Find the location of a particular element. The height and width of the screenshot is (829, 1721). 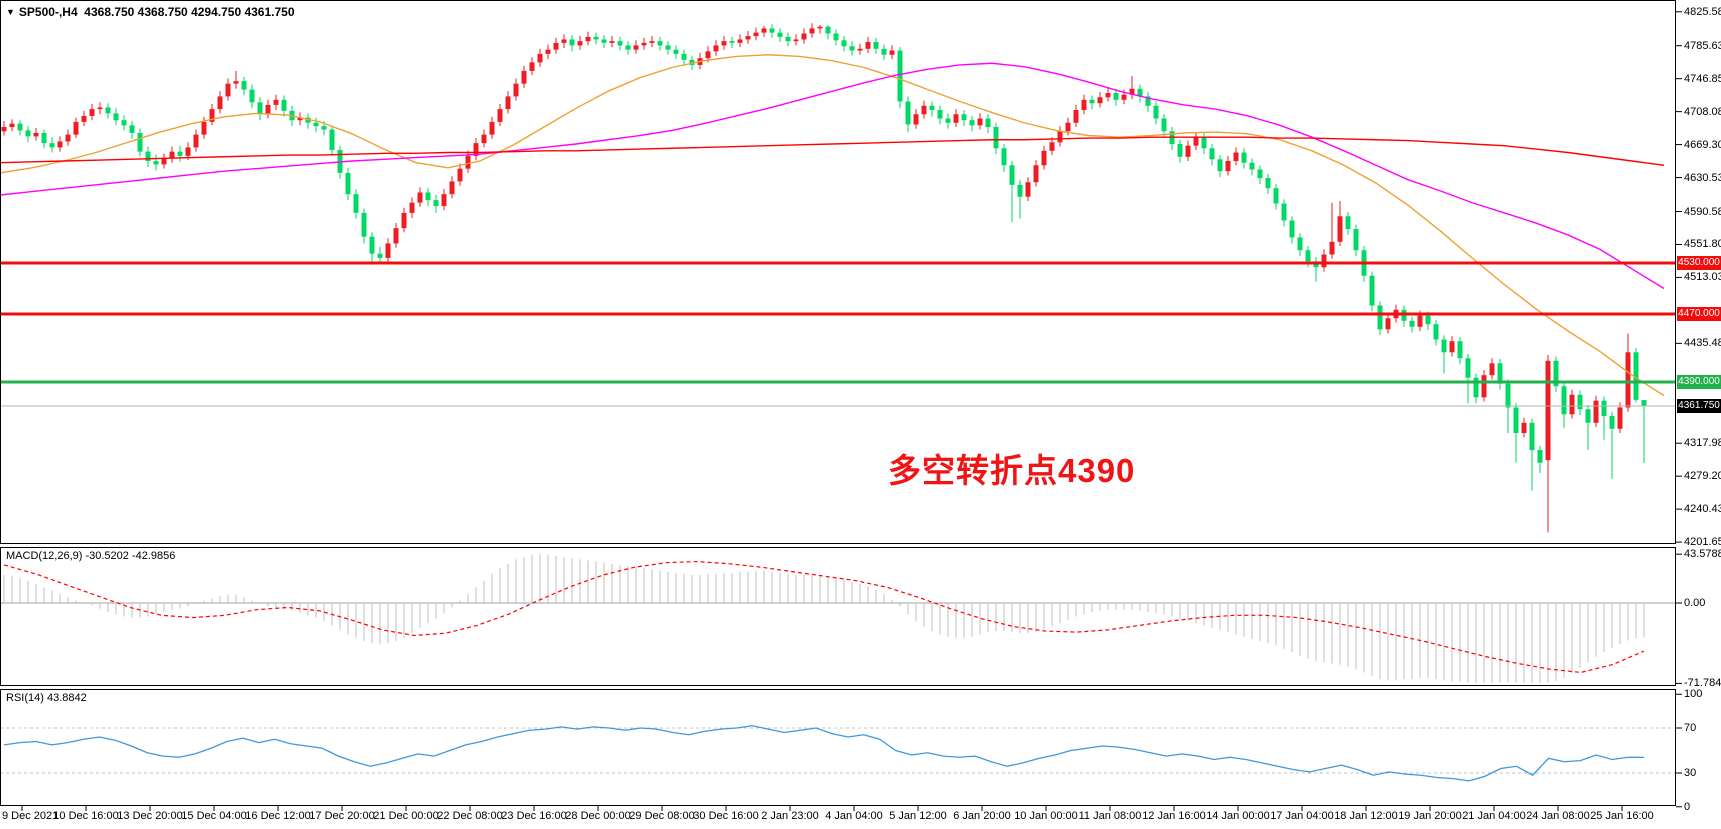

price-axis-label: 4201.655 is located at coordinates (1702, 542).